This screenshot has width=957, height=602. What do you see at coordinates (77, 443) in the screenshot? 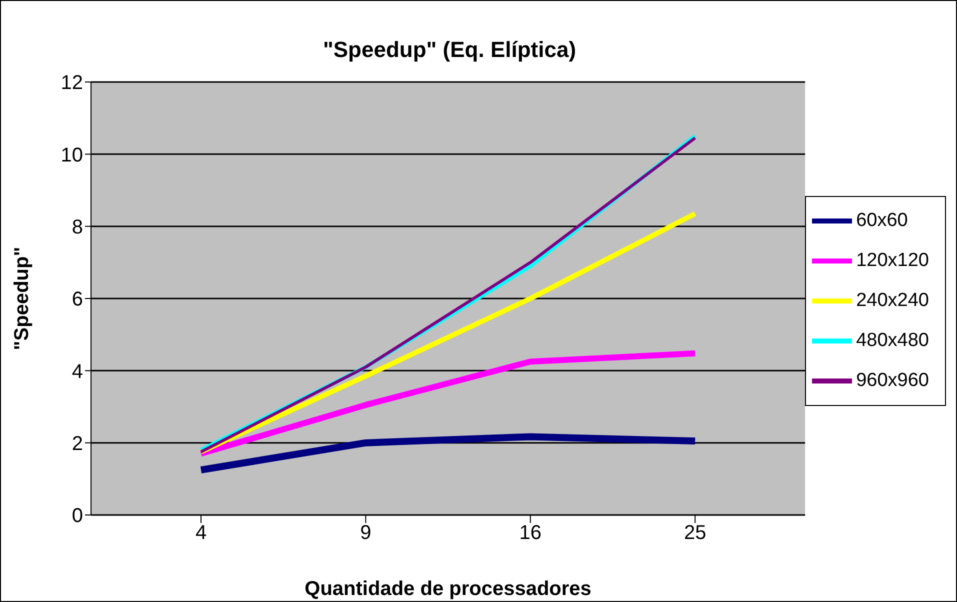
I see `y-tick-label: 2` at bounding box center [77, 443].